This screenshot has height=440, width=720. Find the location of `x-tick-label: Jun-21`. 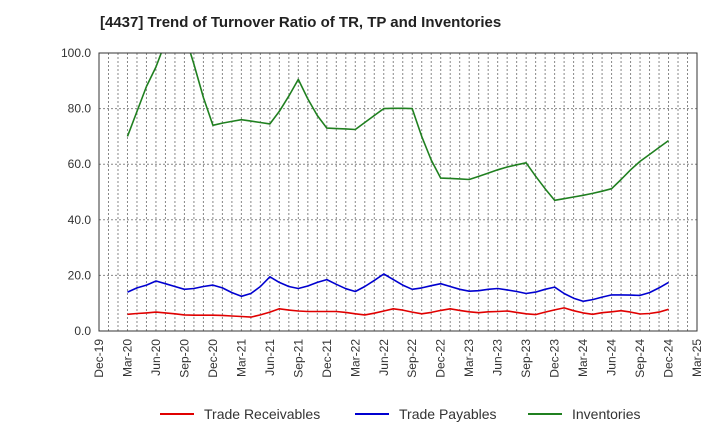

x-tick-label: Jun-21 is located at coordinates (270, 357).